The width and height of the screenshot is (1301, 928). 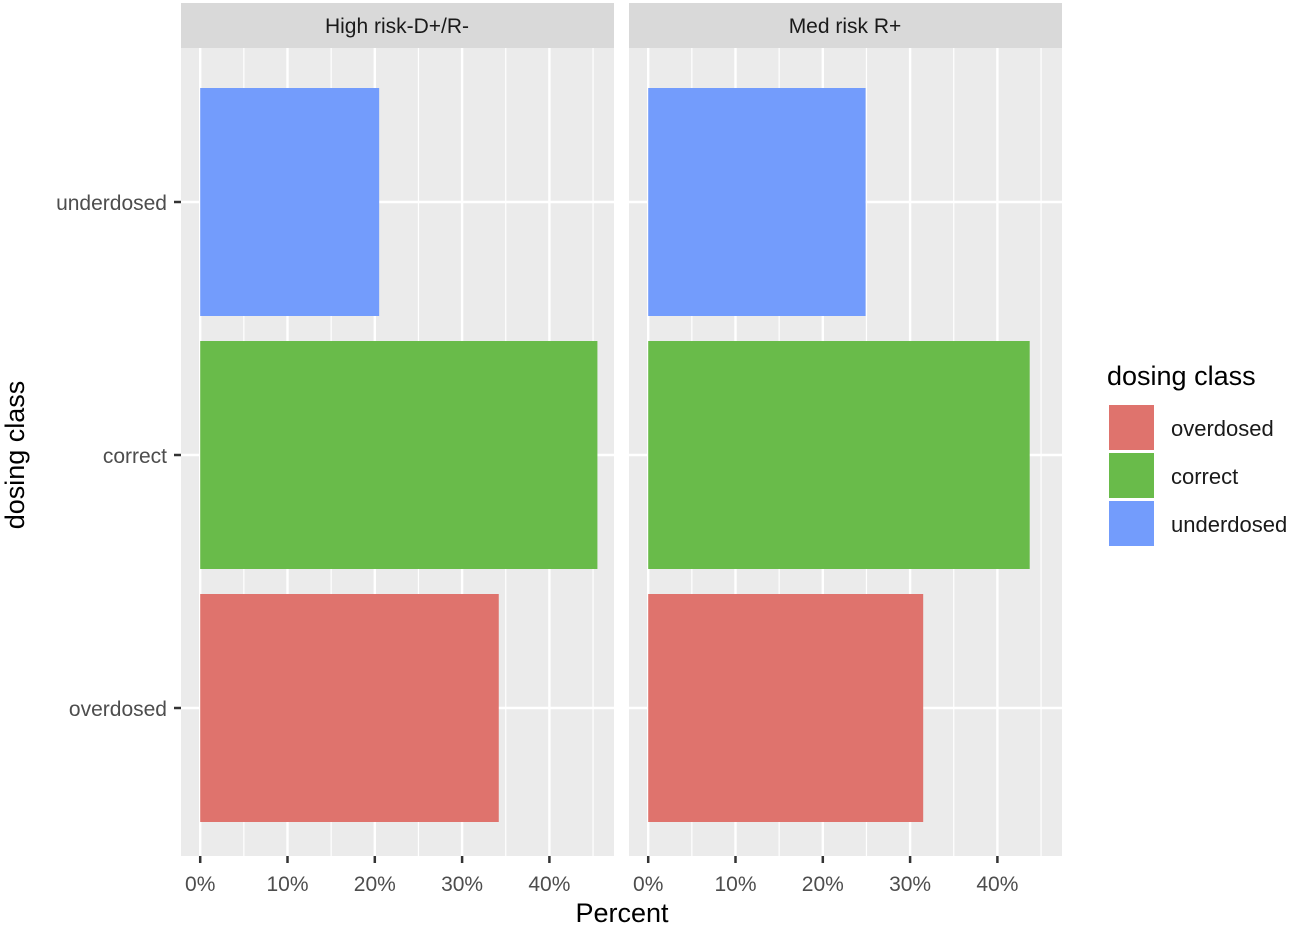 What do you see at coordinates (1204, 476) in the screenshot?
I see `legend-label-correct: correct` at bounding box center [1204, 476].